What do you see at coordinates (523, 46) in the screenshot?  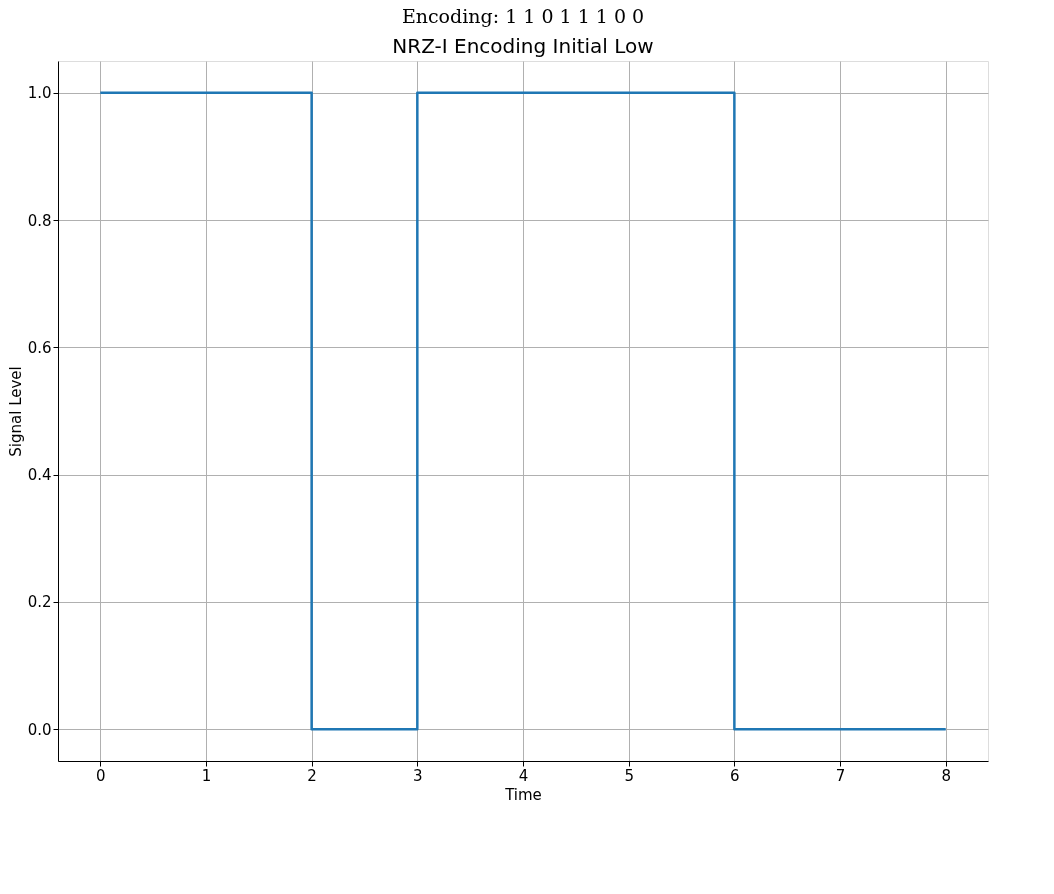 I see `chart-subtitle: NRZ-I Encoding Initial Low` at bounding box center [523, 46].